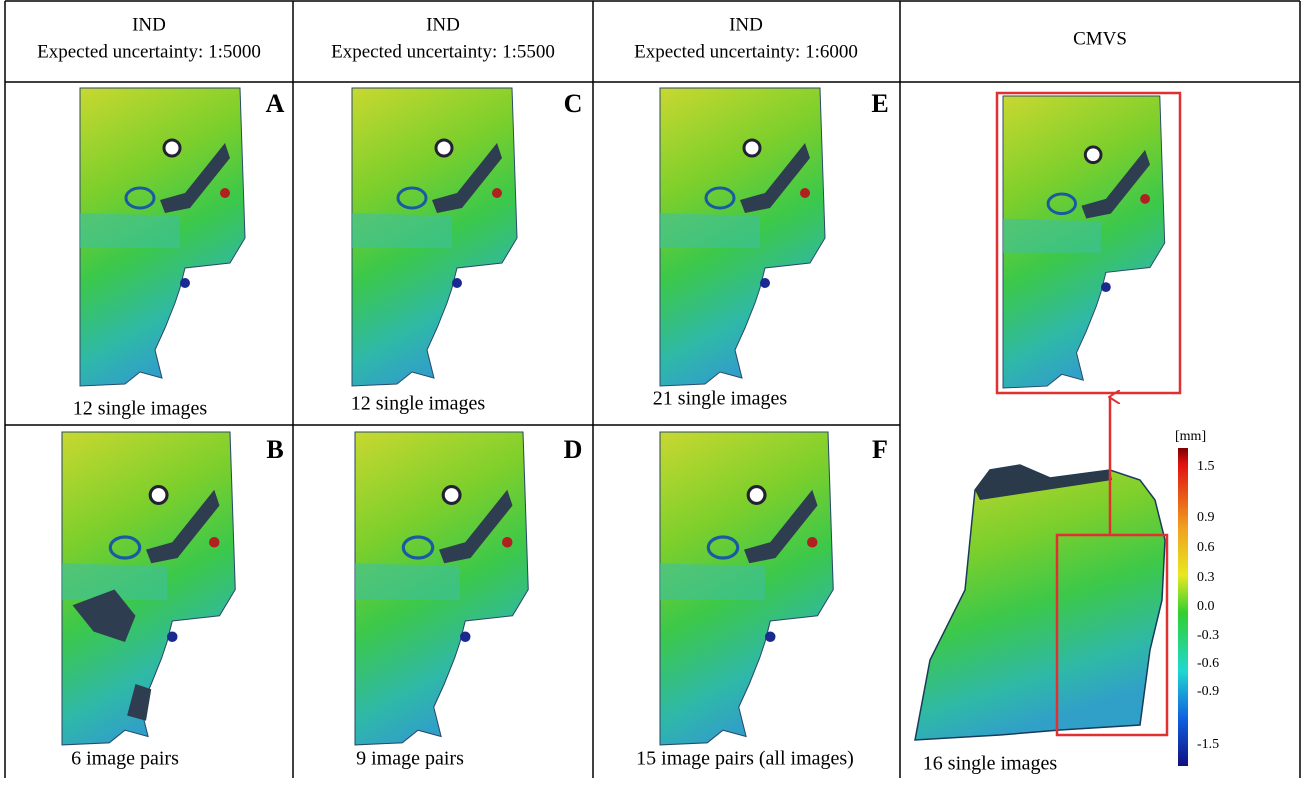 This screenshot has width=1305, height=785. What do you see at coordinates (1040, 602) in the screenshot?
I see `cmvs-full-cloud` at bounding box center [1040, 602].